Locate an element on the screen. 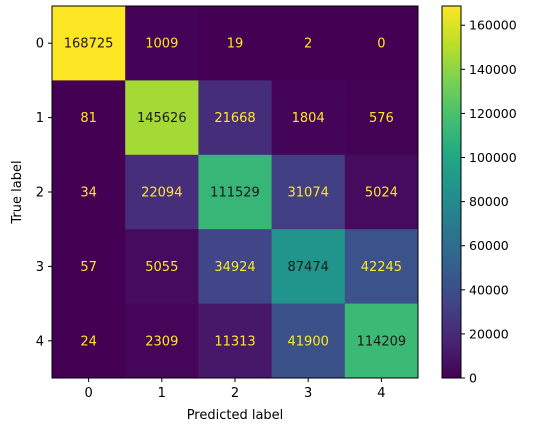  cell-value-label: 24 is located at coordinates (88, 341).